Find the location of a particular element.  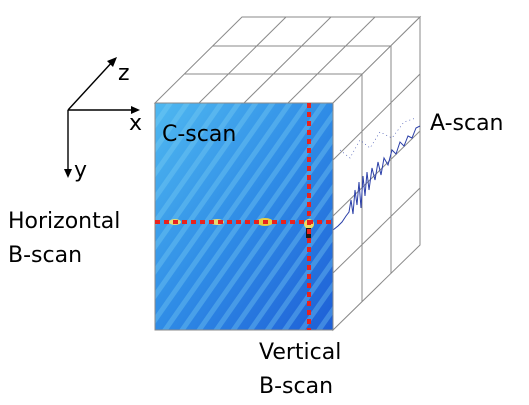

horizontal-b-scan-label-line1: Horizontal is located at coordinates (64, 221).